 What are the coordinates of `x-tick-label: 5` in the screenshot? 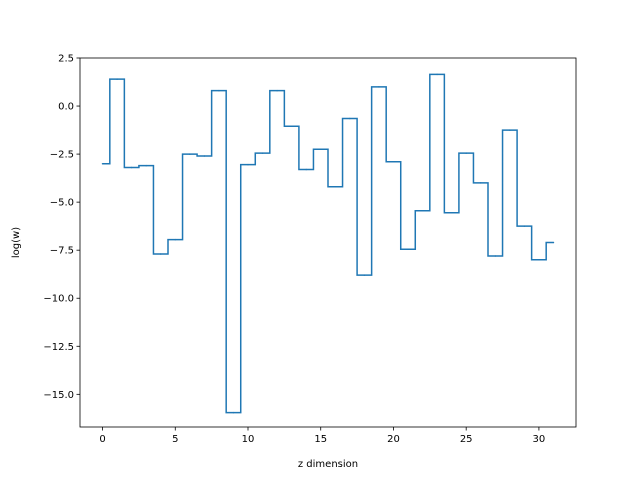 It's located at (175, 439).